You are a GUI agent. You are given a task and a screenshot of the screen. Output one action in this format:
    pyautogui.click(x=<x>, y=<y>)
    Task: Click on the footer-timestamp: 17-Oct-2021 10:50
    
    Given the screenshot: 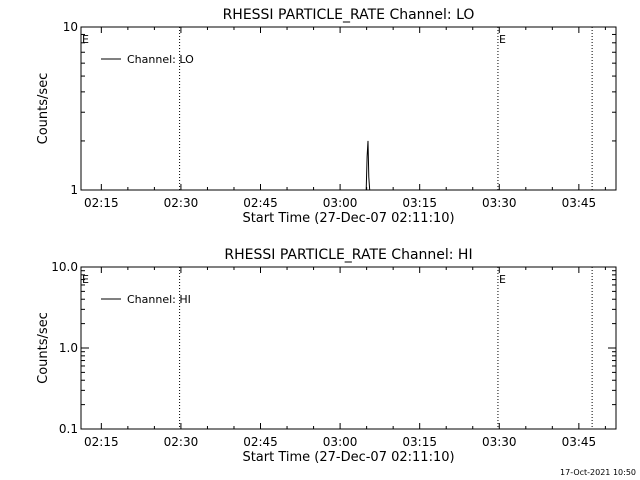 What is the action you would take?
    pyautogui.click(x=598, y=472)
    